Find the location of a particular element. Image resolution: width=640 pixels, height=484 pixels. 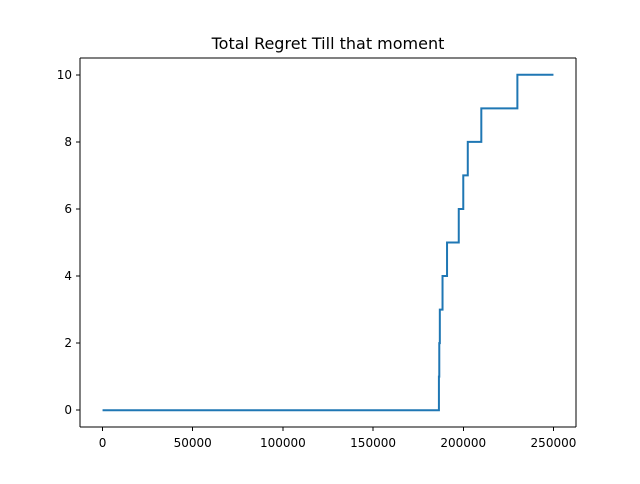

y-tick-label: 10 is located at coordinates (64, 75).